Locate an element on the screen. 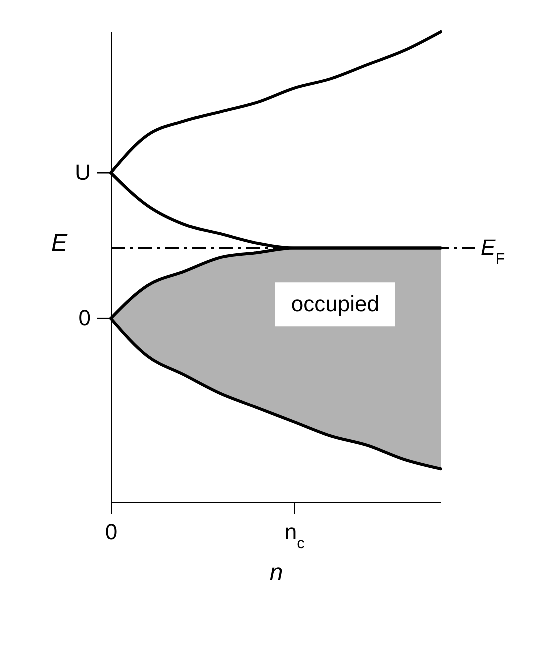  text: 0 is located at coordinates (84, 318).